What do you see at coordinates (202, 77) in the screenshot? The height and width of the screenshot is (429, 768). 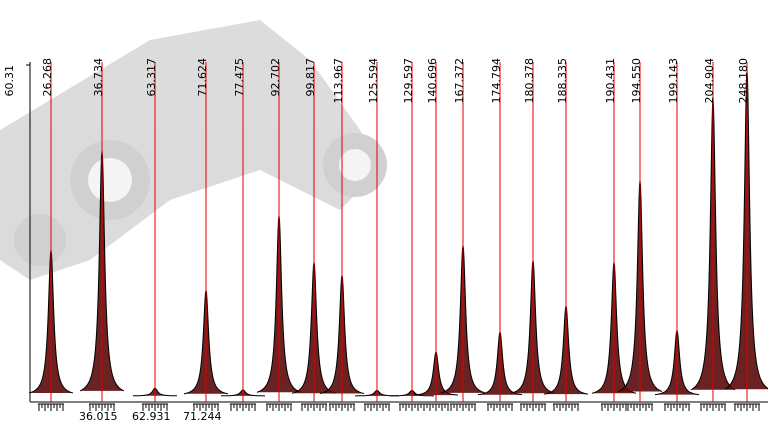 I see `peak-label: 71.624` at bounding box center [202, 77].